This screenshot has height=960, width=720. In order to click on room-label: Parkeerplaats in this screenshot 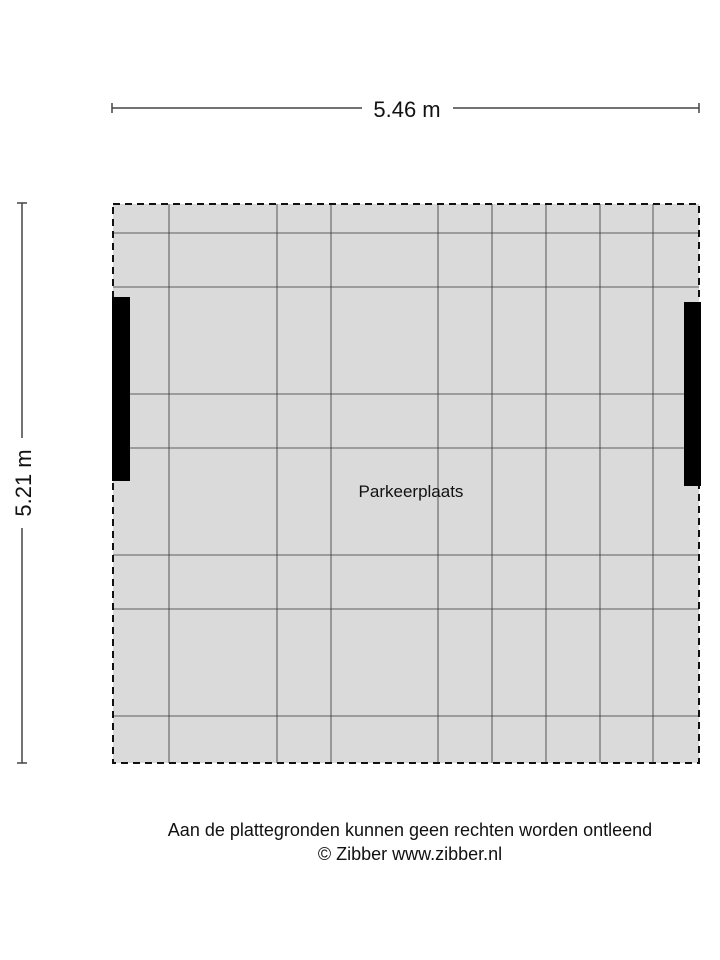, I will do `click(411, 491)`.